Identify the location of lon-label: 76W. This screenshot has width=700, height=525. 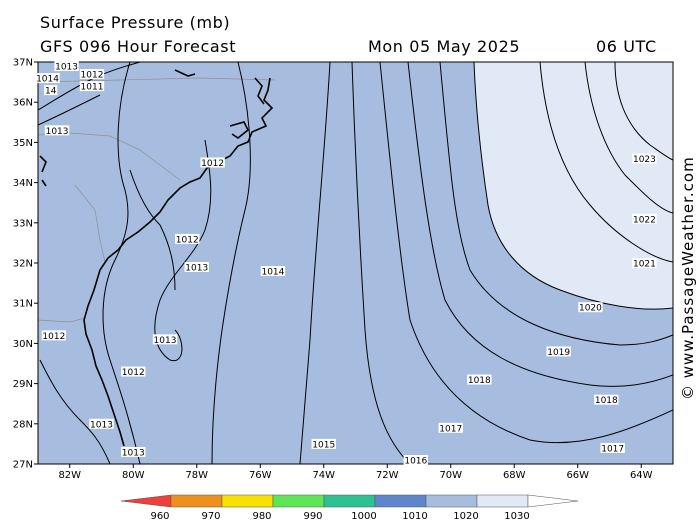
(260, 475).